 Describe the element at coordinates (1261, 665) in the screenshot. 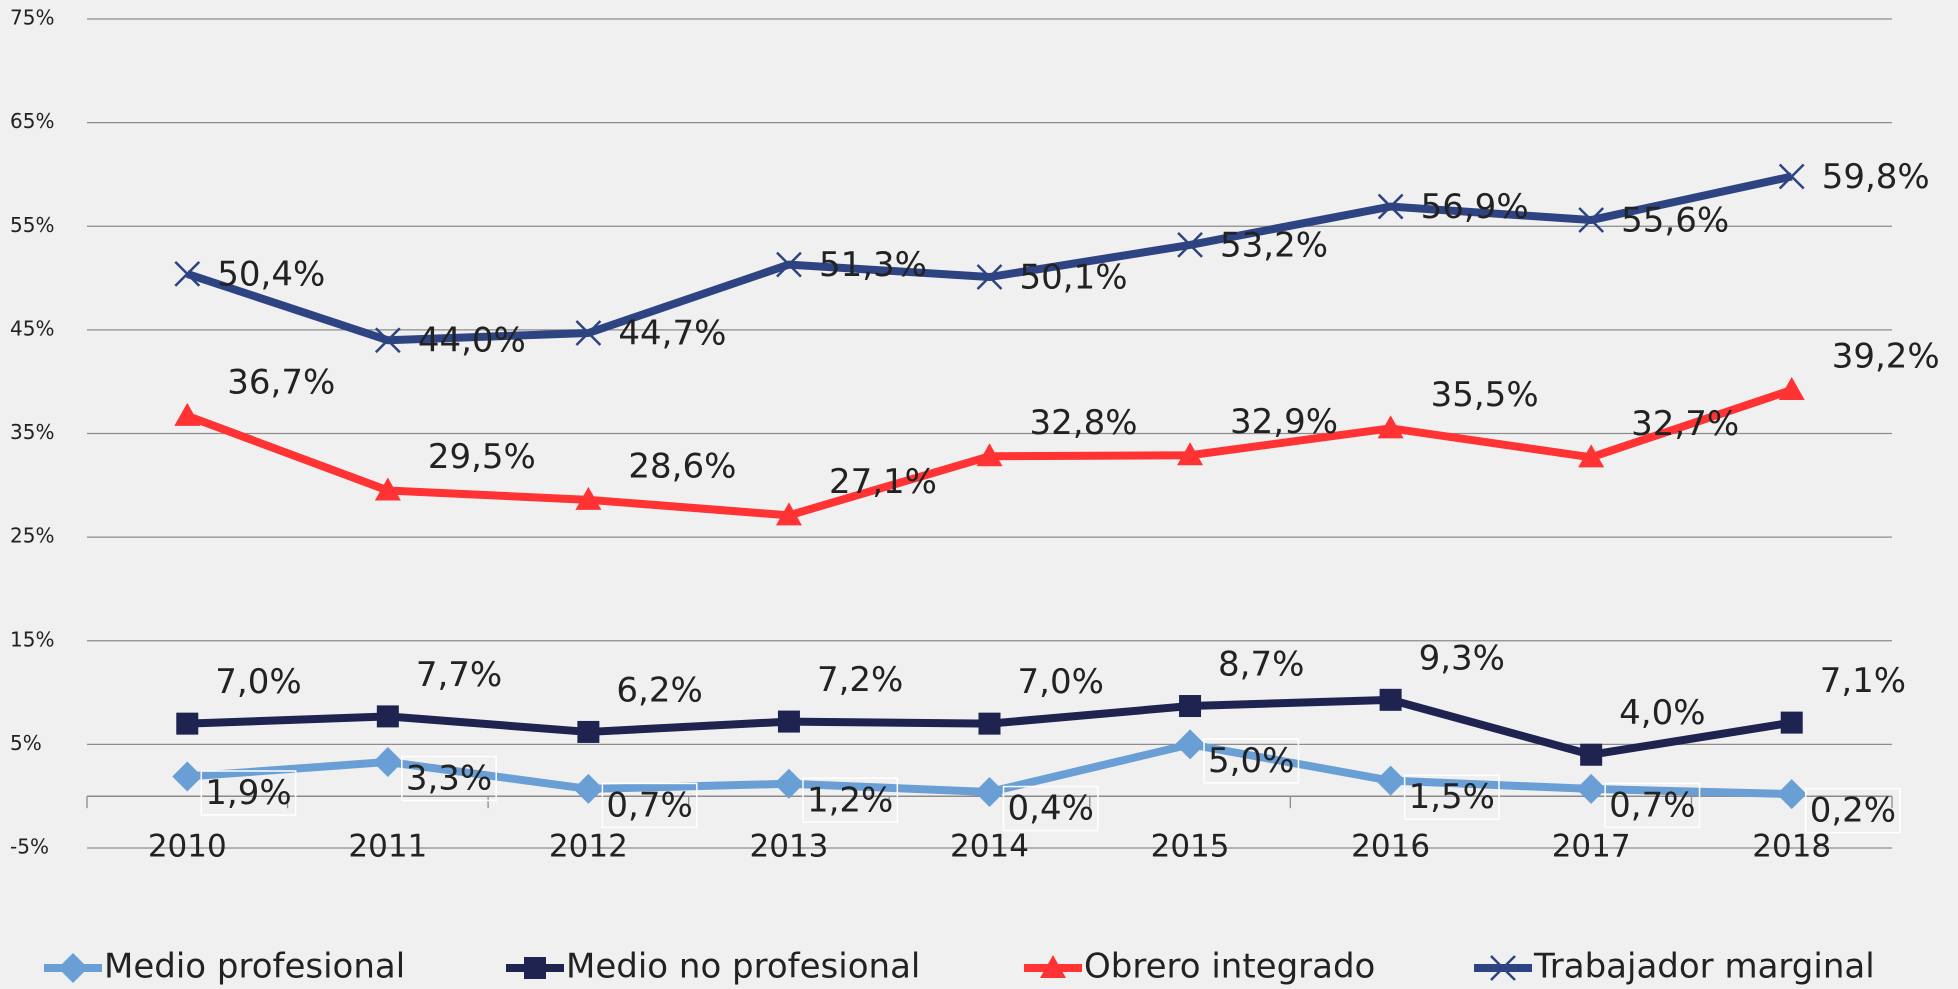

I see `data-label: 8,7%` at that location.